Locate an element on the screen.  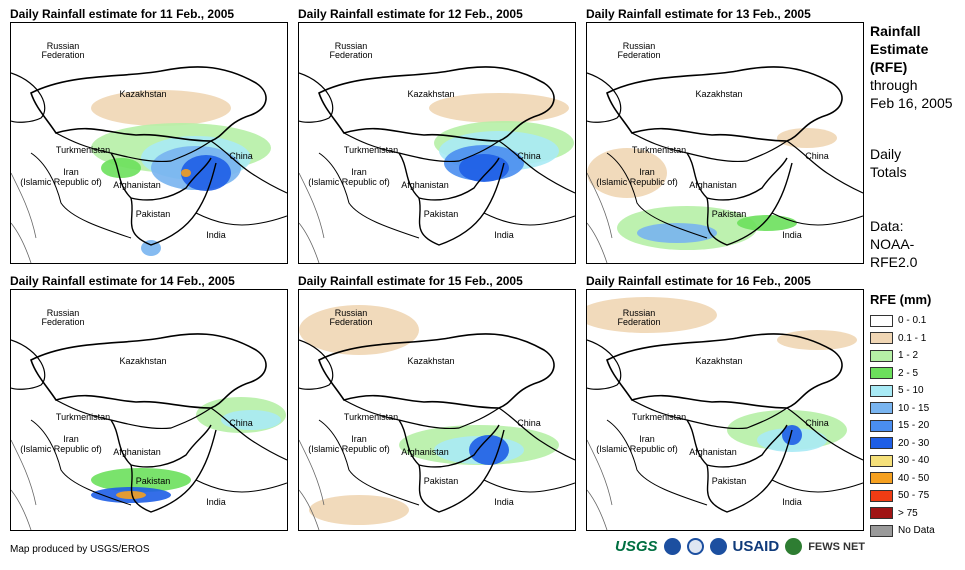
usaid-logo: USAID is located at coordinates (756, 546).